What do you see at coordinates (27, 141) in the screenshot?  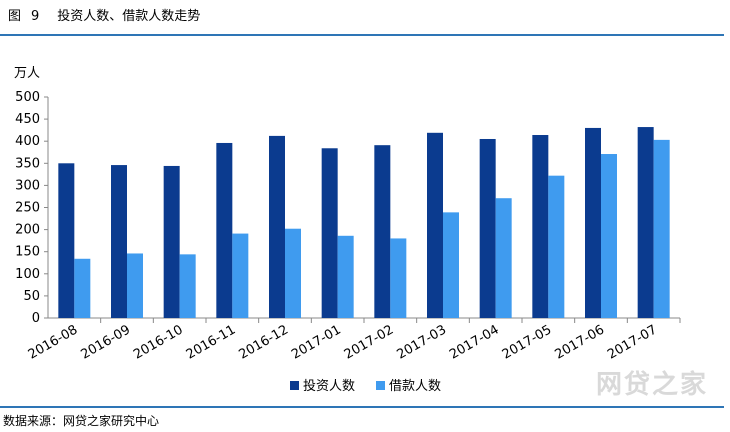 I see `y-tick-label: 400` at bounding box center [27, 141].